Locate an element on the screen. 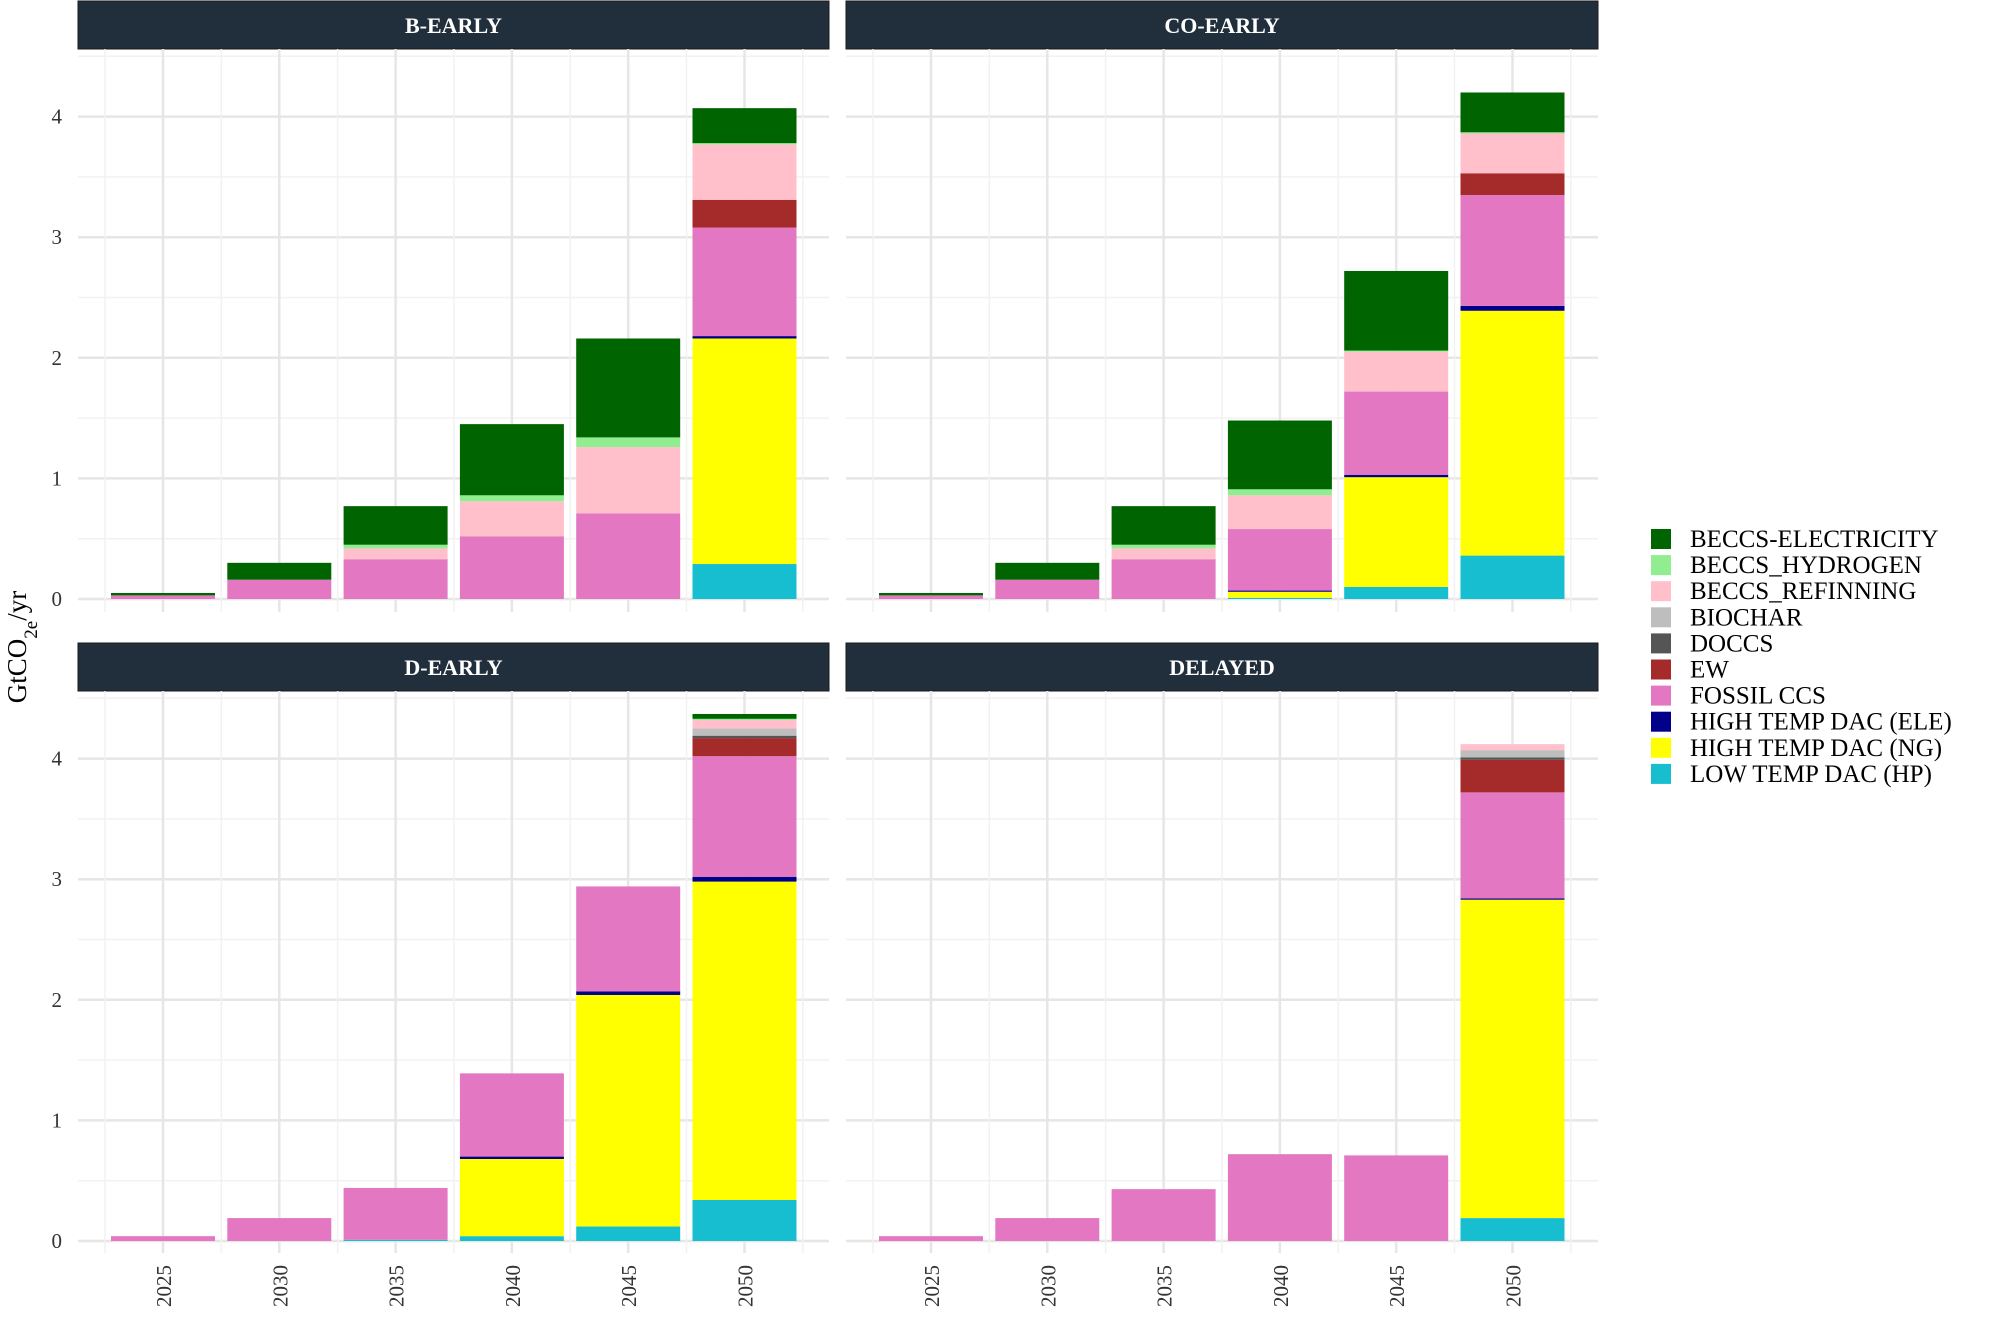  panel-strip is located at coordinates (1222, 667).